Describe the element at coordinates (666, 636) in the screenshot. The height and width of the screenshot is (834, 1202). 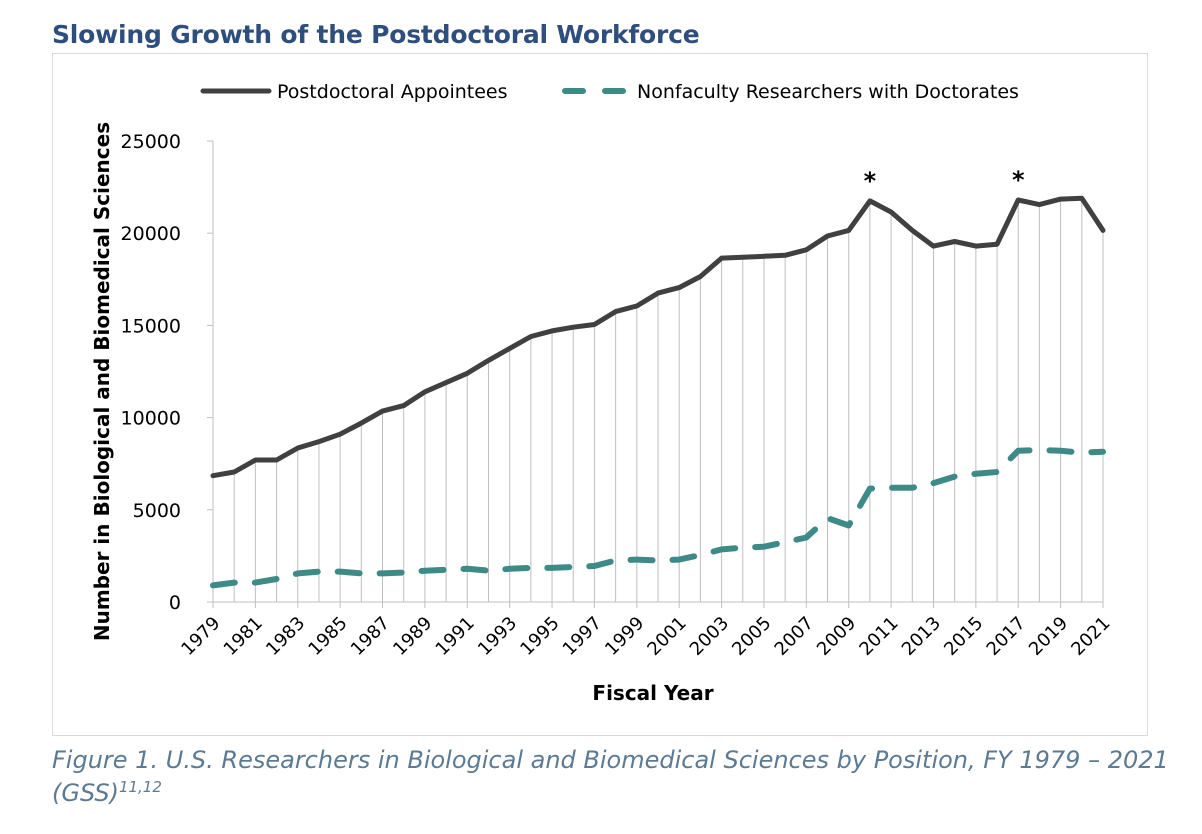
I see `x-tick-label: 2001` at that location.